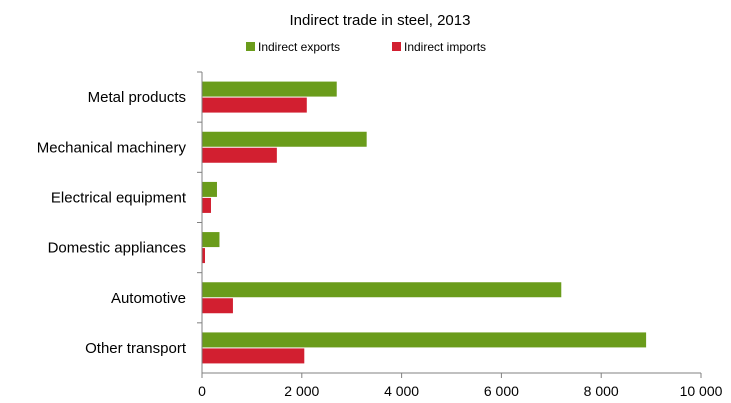  What do you see at coordinates (112, 147) in the screenshot?
I see `category-label: Mechanical machinery` at bounding box center [112, 147].